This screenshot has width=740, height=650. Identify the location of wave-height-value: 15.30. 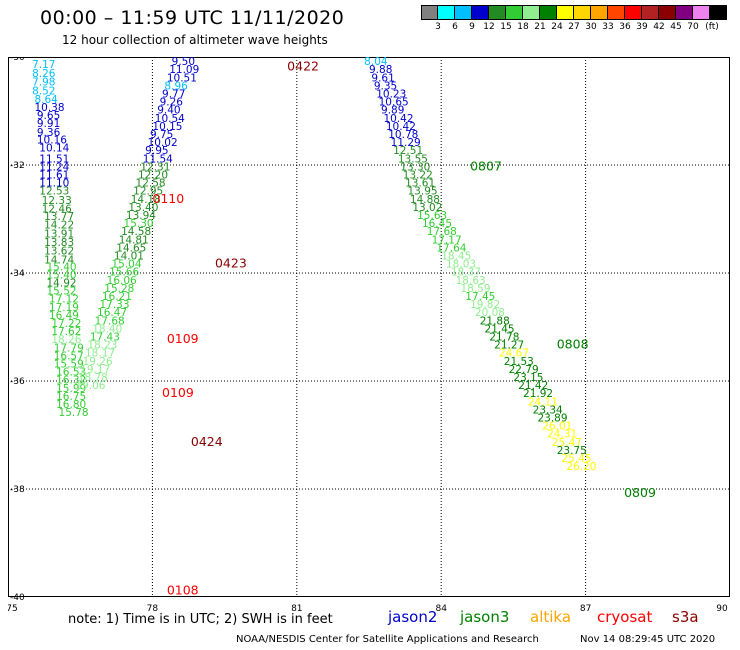
(139, 224).